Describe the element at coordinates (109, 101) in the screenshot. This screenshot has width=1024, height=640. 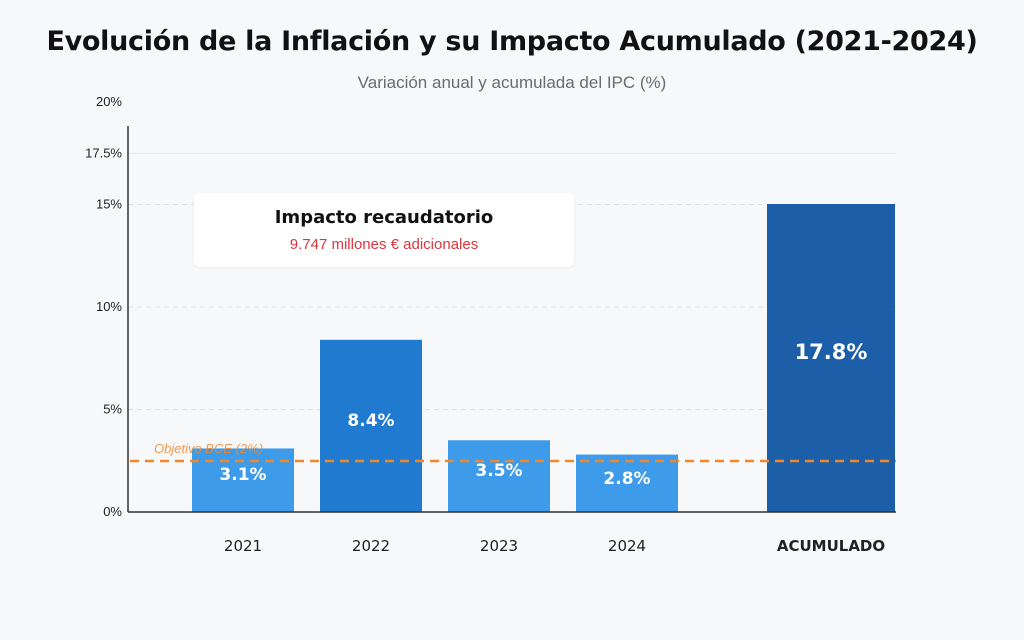
I see `y-tick-label: 20%` at that location.